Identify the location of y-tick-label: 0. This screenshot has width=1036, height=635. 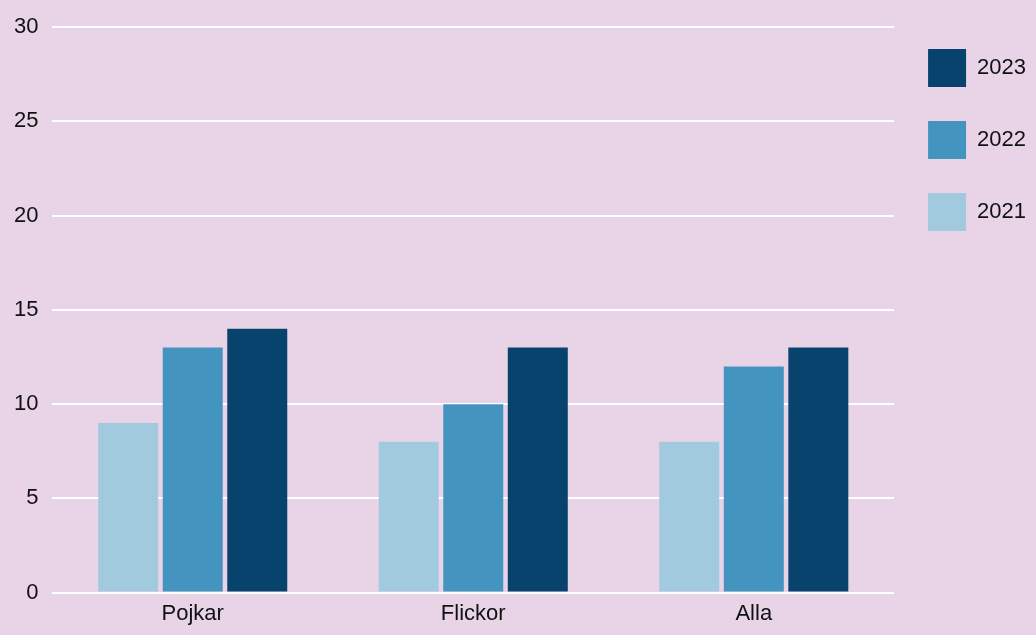
(32, 591).